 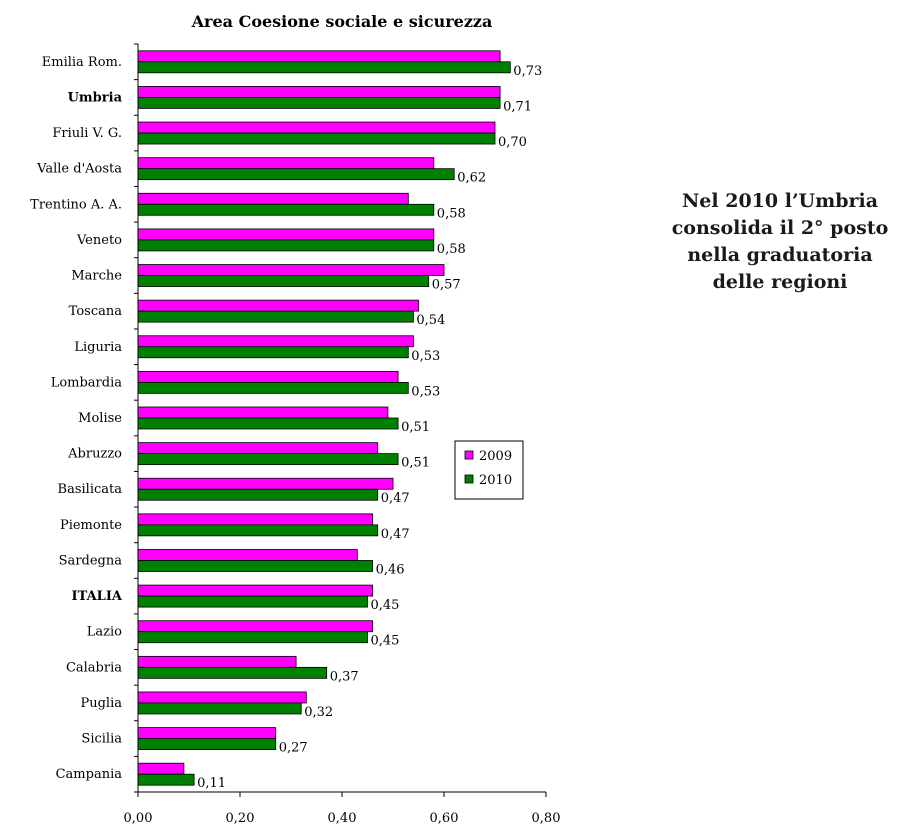 I want to click on category-label: Sardegna, so click(x=91, y=560).